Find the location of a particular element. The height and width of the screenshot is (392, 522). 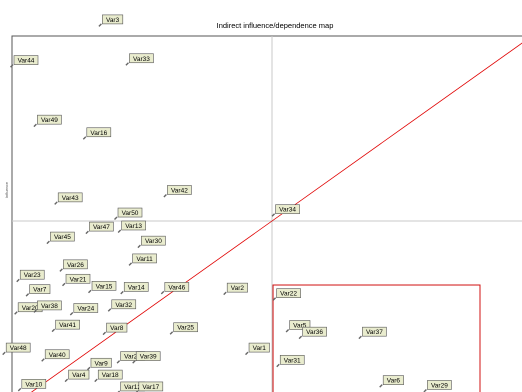

data-point: Var47 is located at coordinates (99, 228).